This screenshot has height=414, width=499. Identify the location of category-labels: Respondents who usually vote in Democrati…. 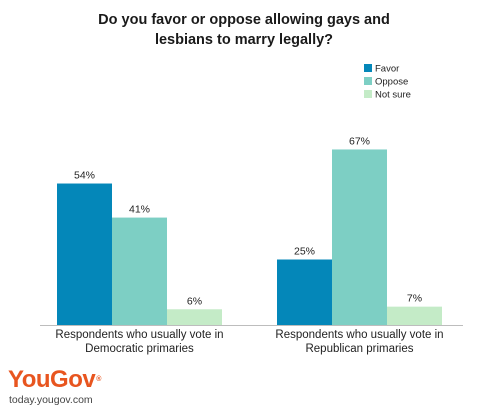
(249, 342).